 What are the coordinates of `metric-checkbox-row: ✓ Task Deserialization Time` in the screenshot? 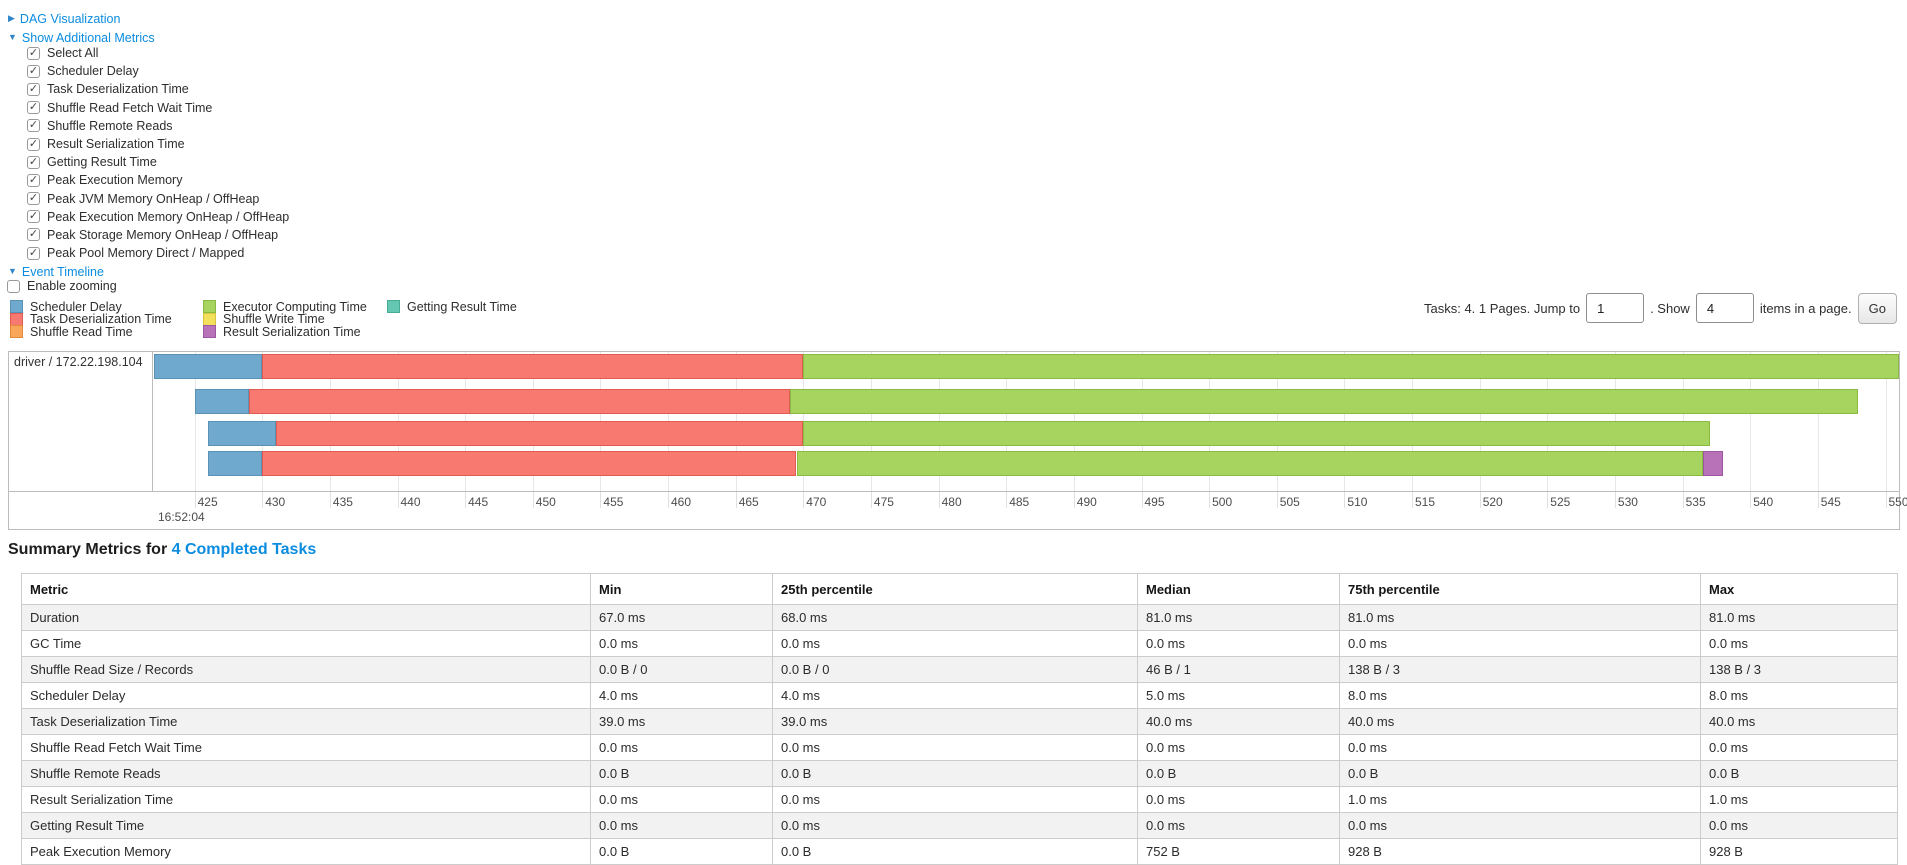 It's located at (158, 89).